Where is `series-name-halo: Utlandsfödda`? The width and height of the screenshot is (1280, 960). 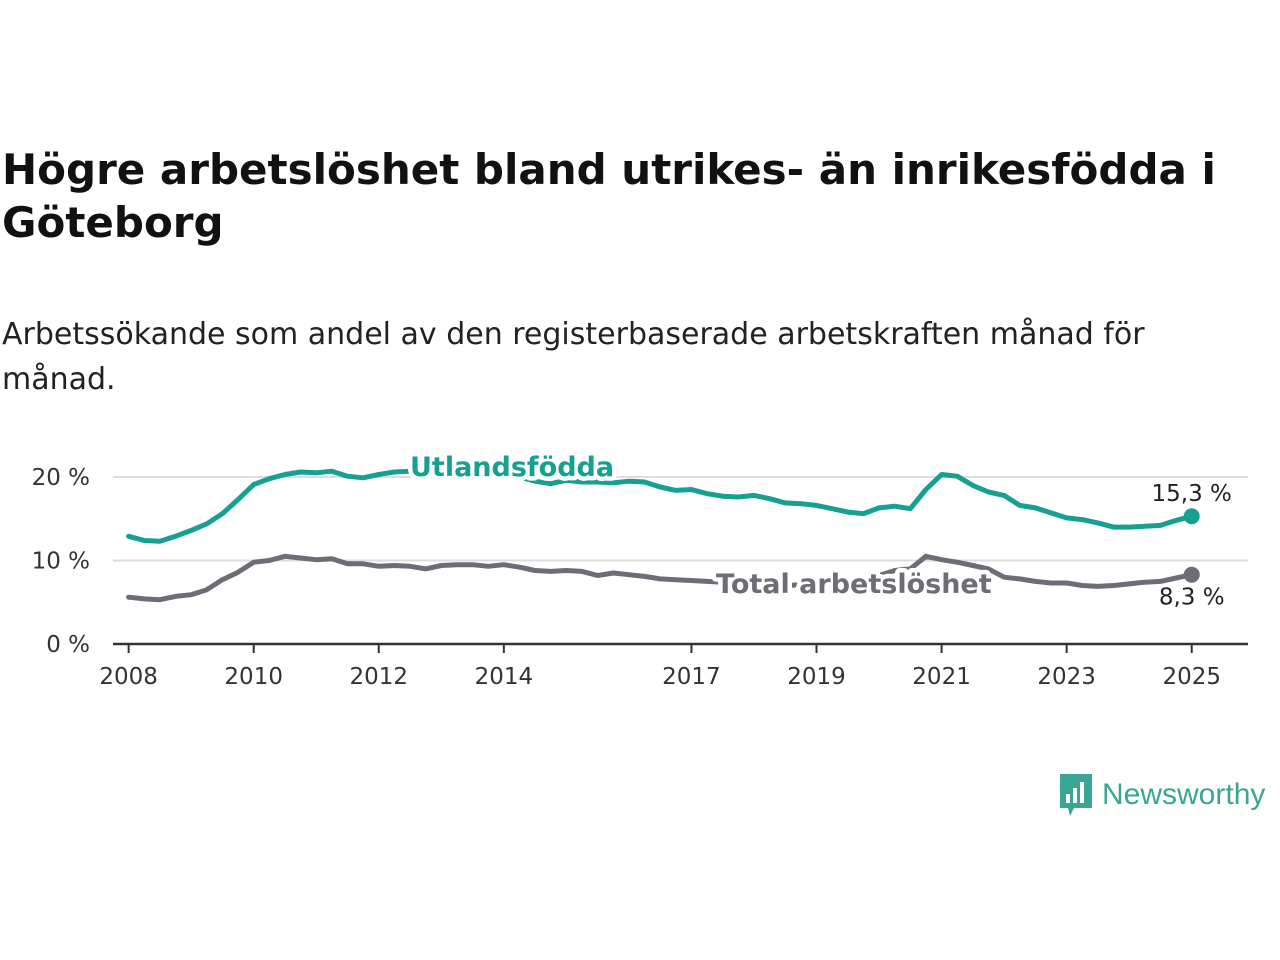
series-name-halo: Utlandsfödda is located at coordinates (512, 467).